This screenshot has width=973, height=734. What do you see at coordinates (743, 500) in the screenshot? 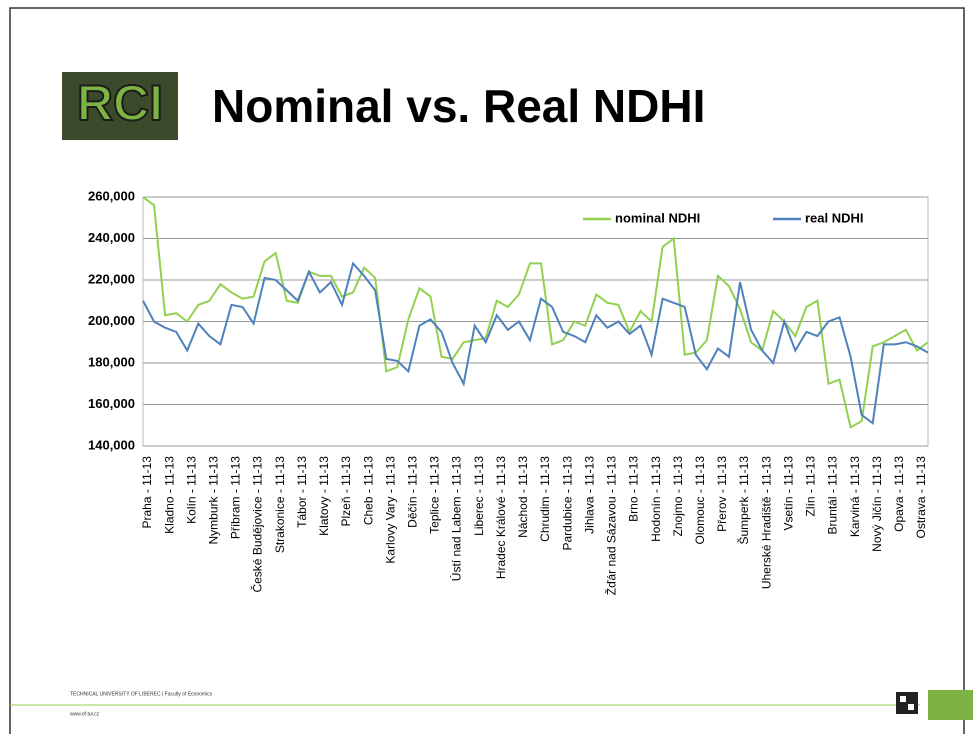
I see `x-tick-label: Šumperk - 11-13` at bounding box center [743, 500].